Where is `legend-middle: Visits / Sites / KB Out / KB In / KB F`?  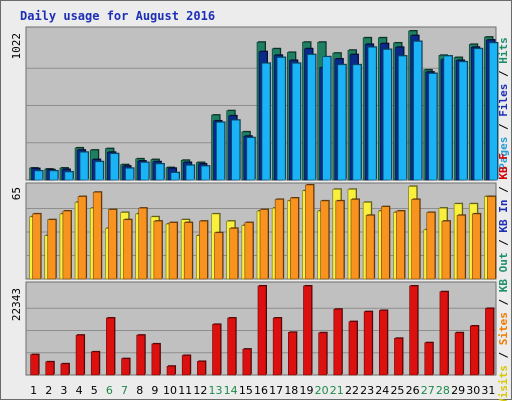
legend-middle: Visits / Sites / KB Out / KB In / KB F is located at coordinates (503, 277).